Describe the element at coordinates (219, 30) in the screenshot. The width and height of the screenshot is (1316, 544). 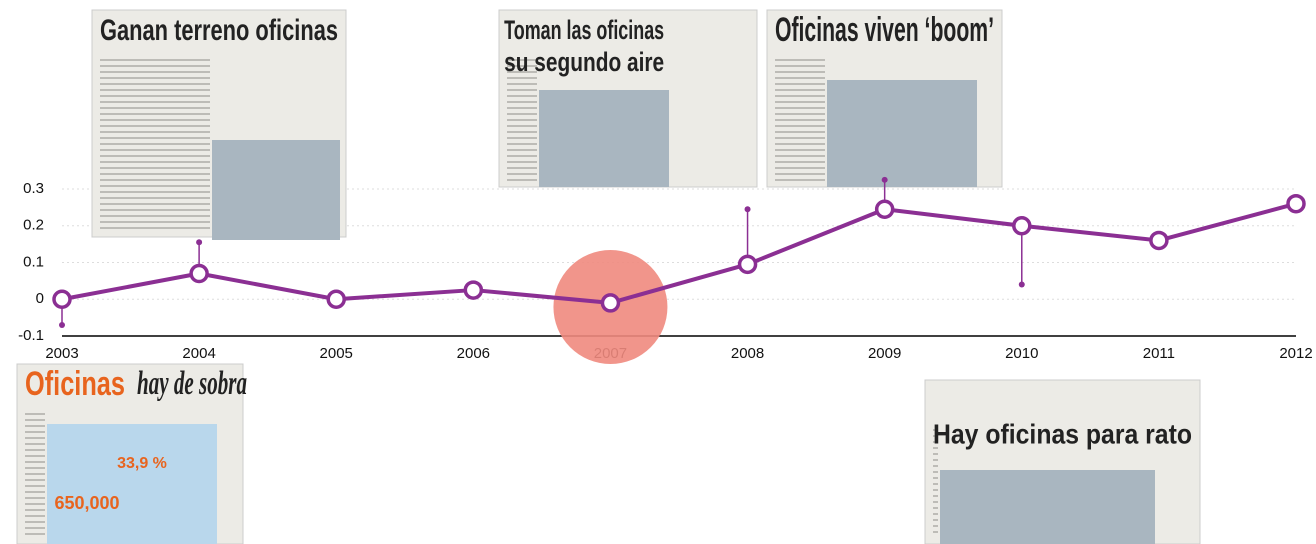
I see `clipping-headline: Ganan terreno oficinas` at that location.